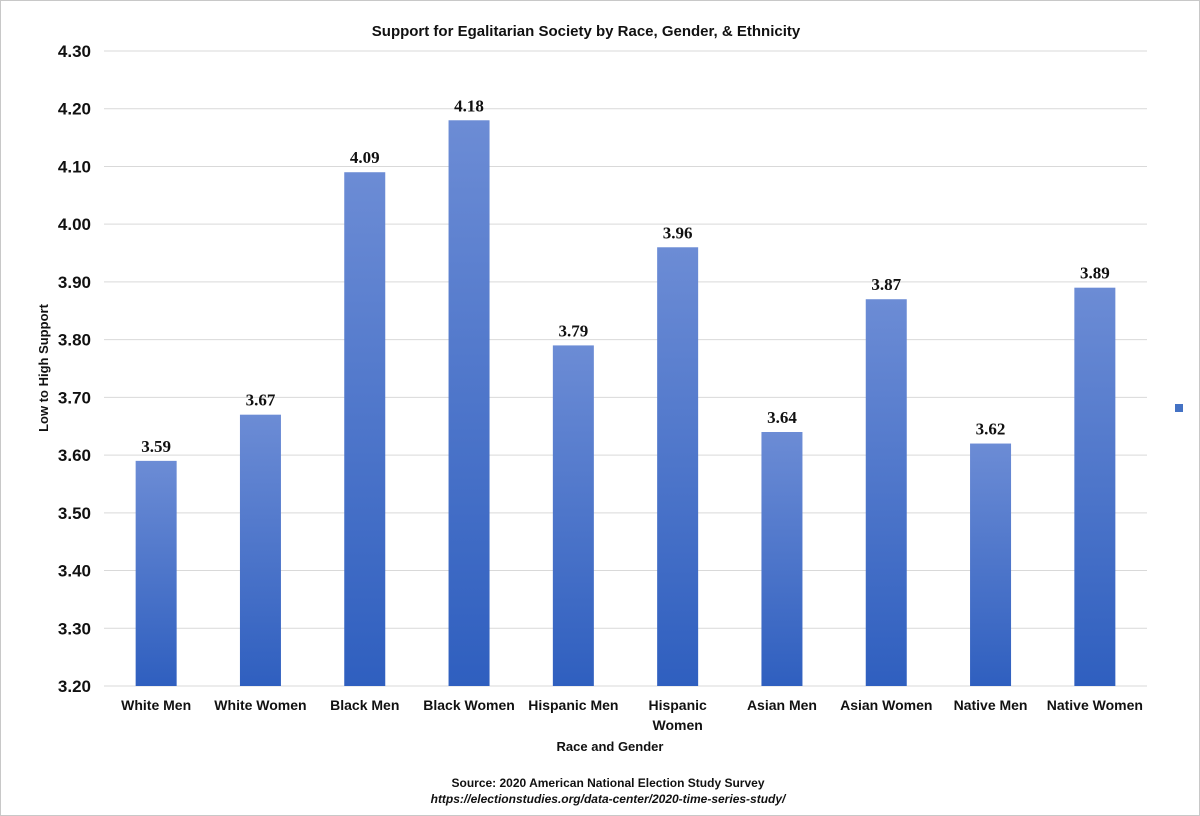  Describe the element at coordinates (677, 705) in the screenshot. I see `x-tick-label: Hispanic` at that location.